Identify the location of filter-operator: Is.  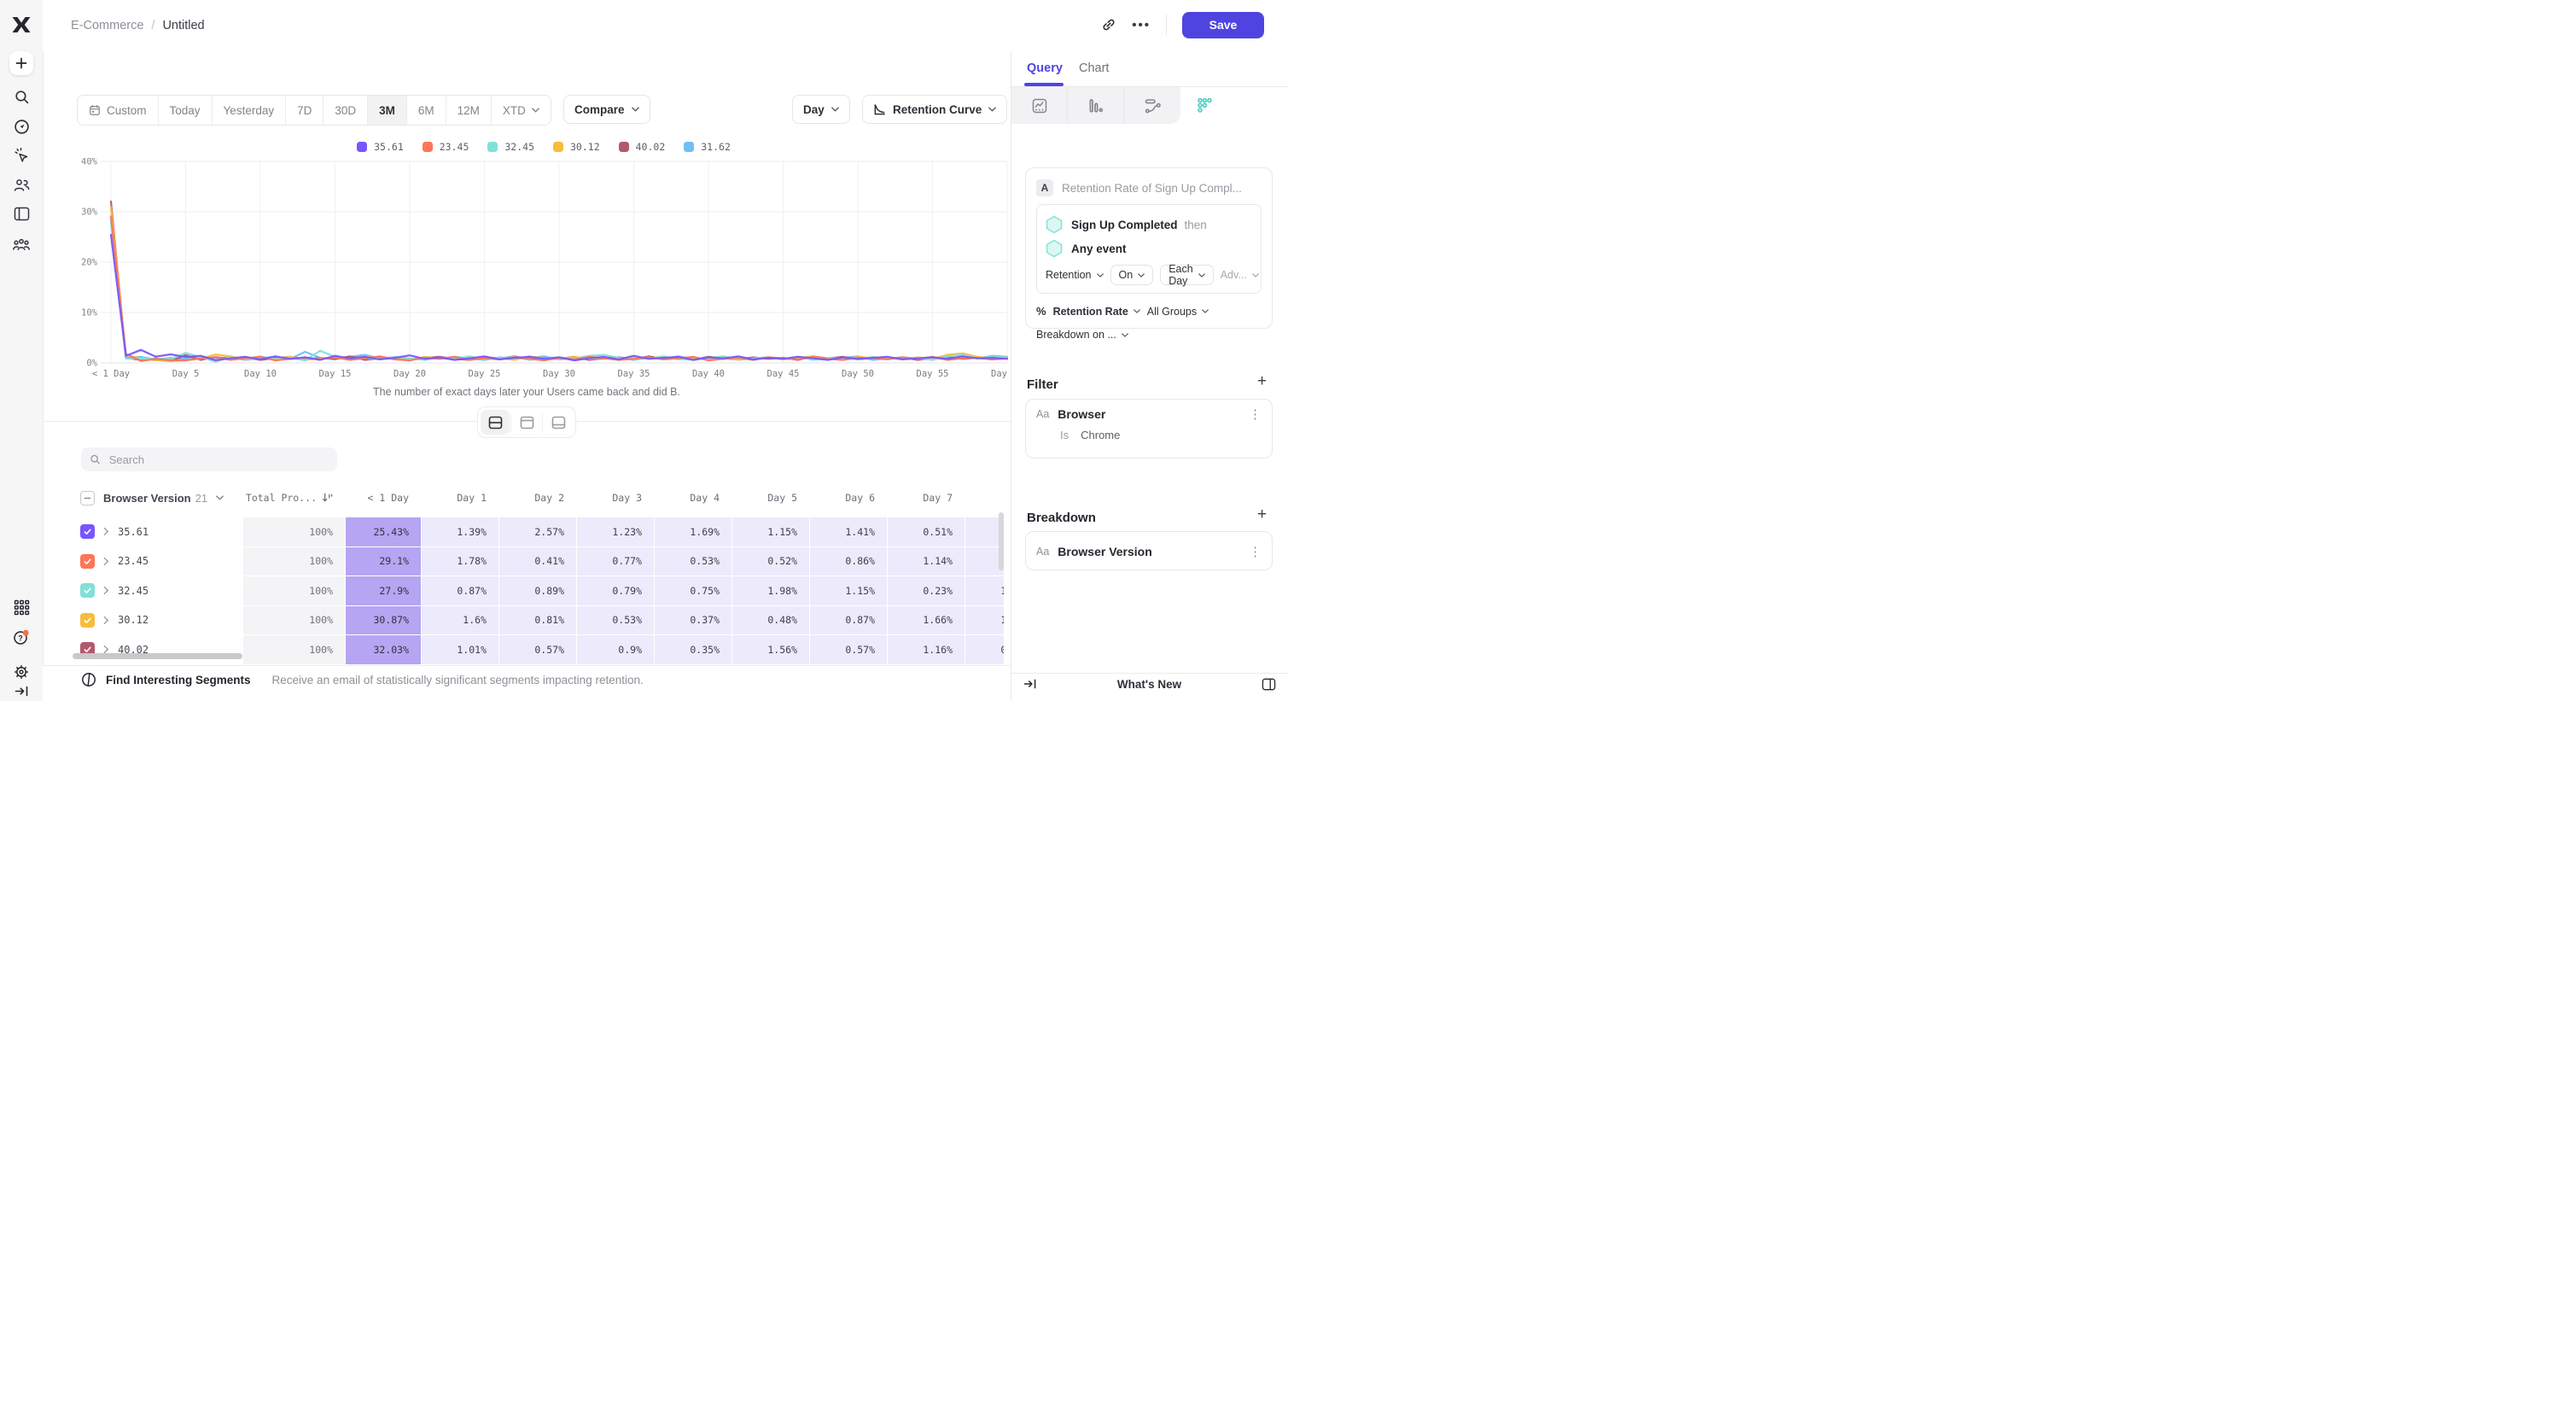
(1064, 435).